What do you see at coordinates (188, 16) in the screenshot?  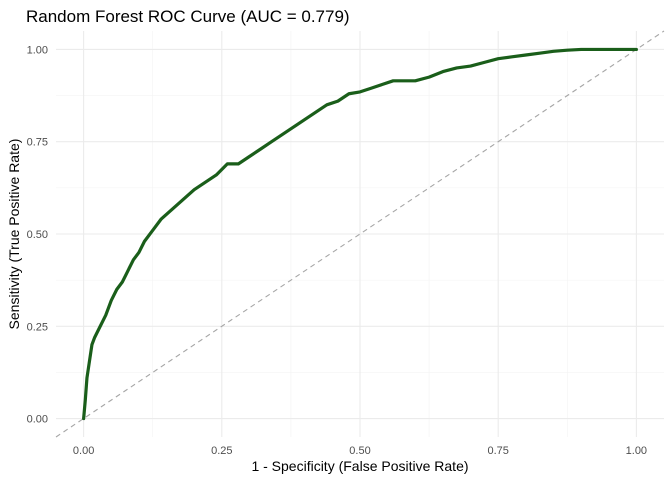 I see `chart-title: Random Forest ROC Curve (AUC = 0.779)` at bounding box center [188, 16].